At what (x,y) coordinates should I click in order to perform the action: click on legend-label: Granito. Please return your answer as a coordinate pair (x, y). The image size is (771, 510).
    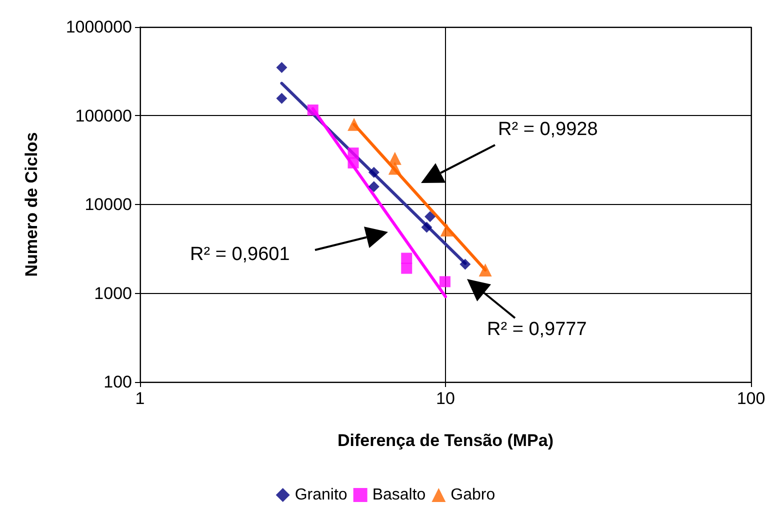
    Looking at the image, I should click on (321, 495).